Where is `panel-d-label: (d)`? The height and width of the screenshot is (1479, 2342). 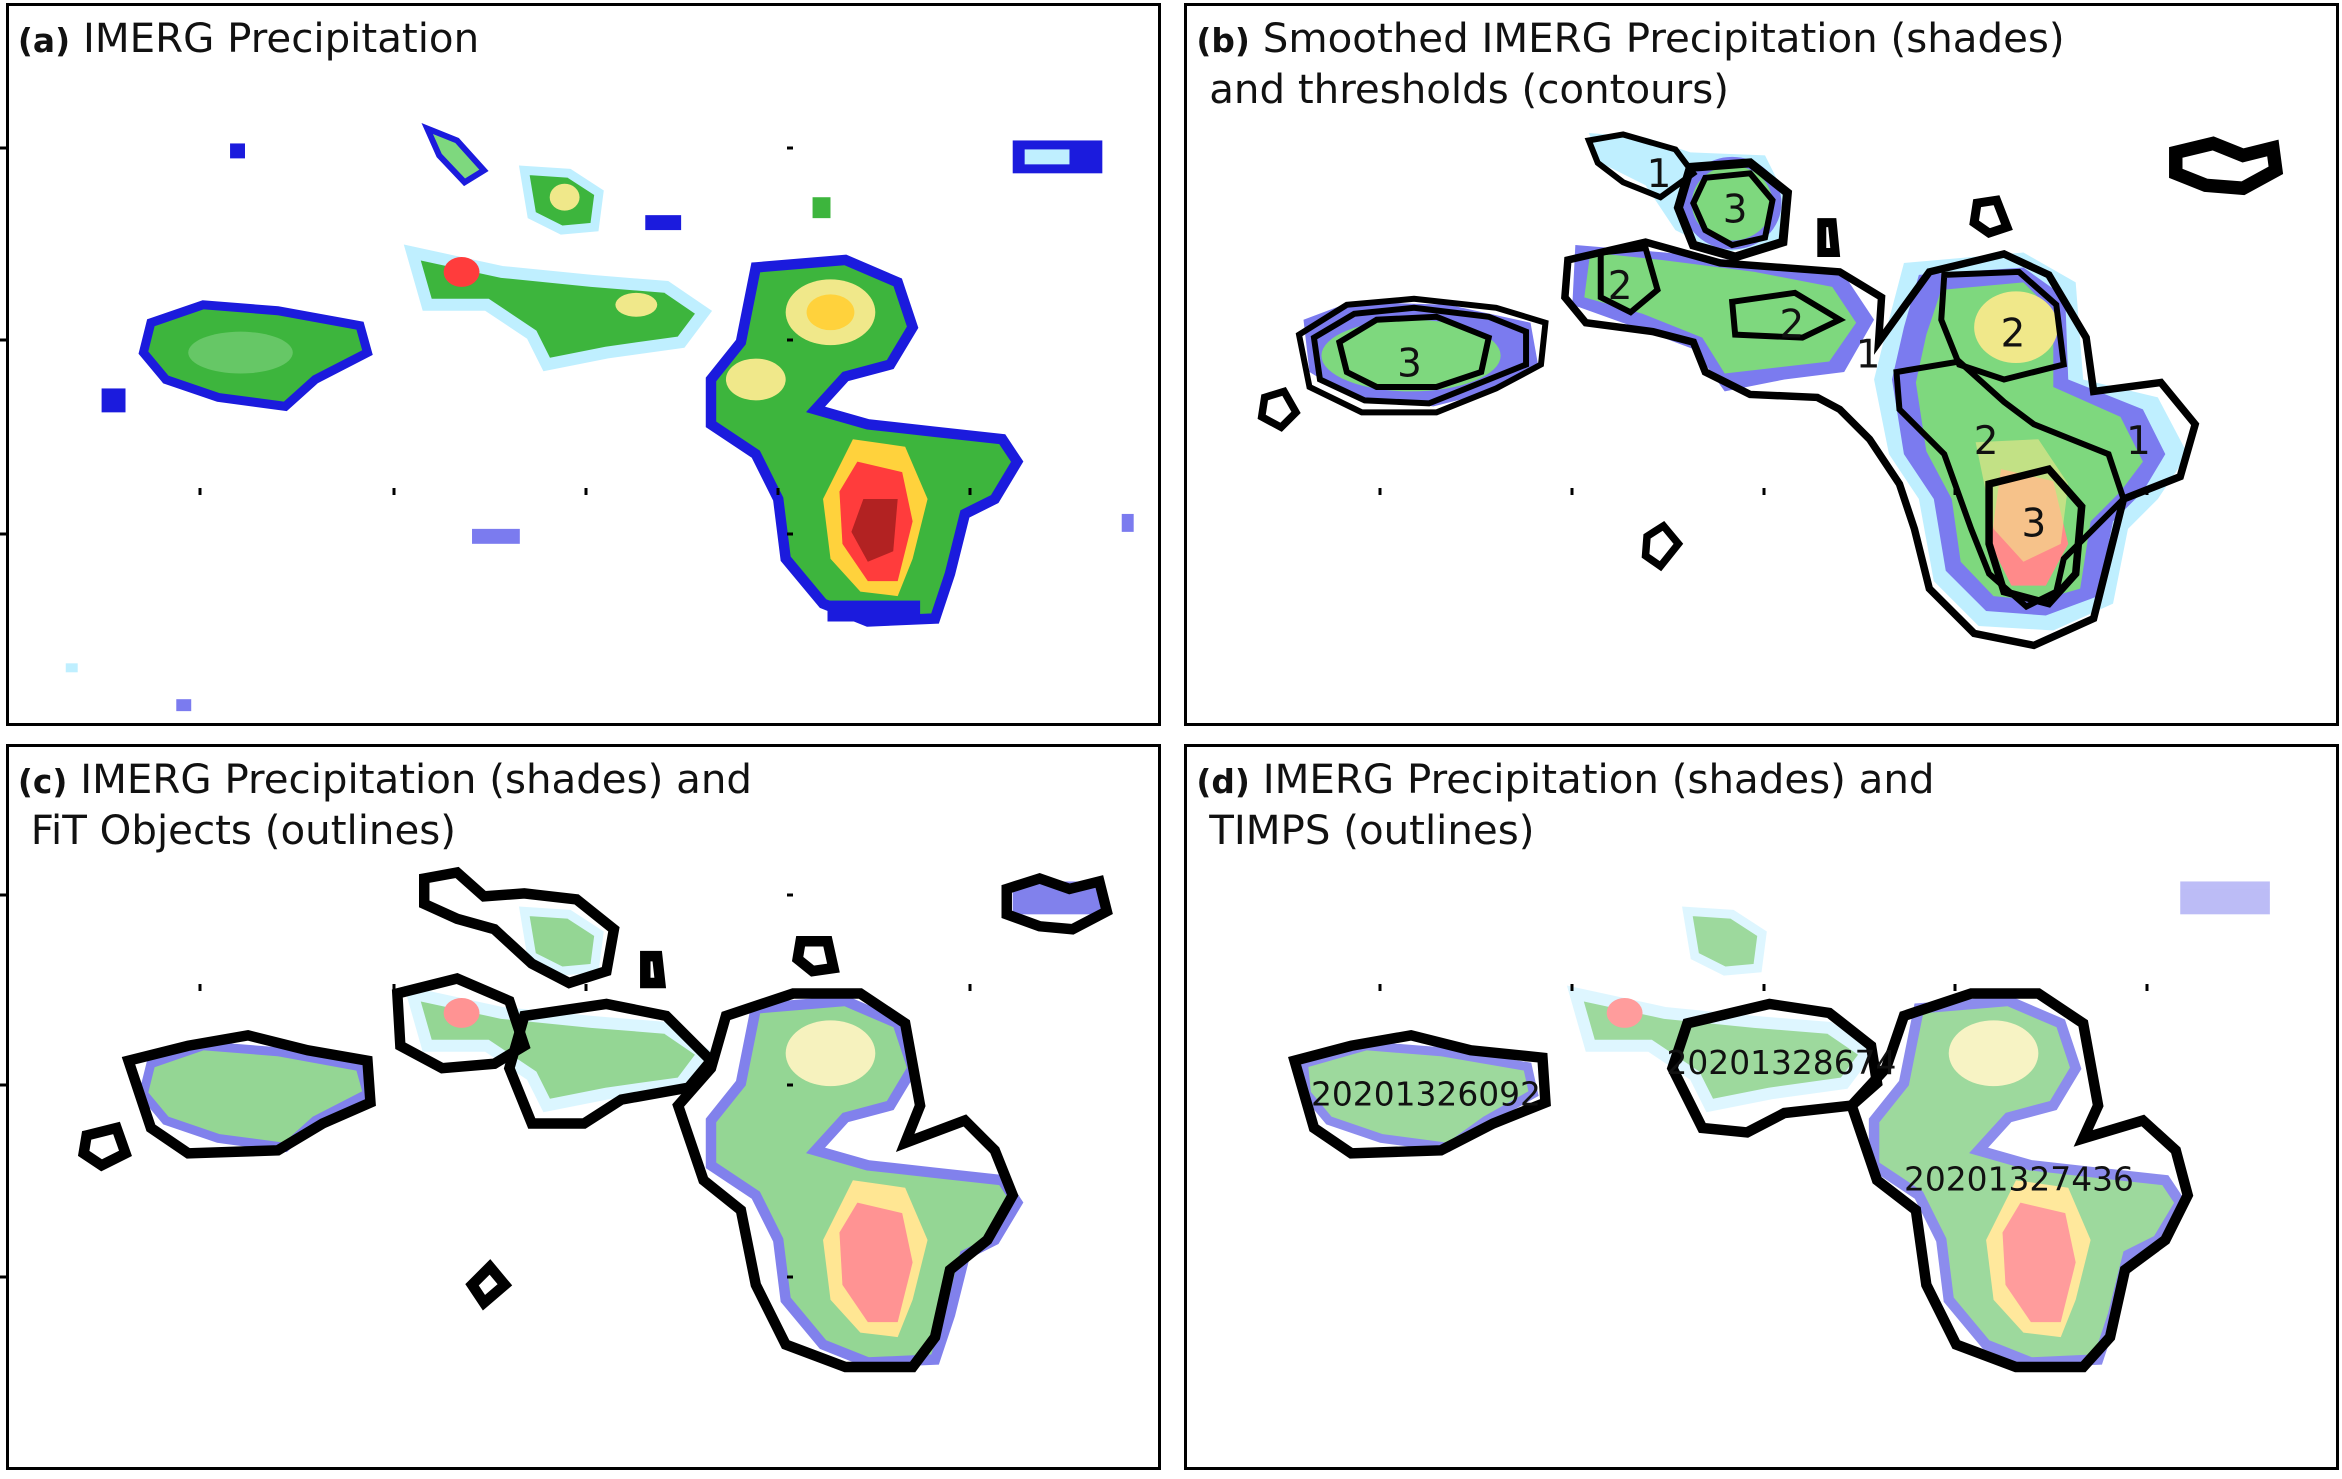 panel-d-label: (d) is located at coordinates (1223, 781).